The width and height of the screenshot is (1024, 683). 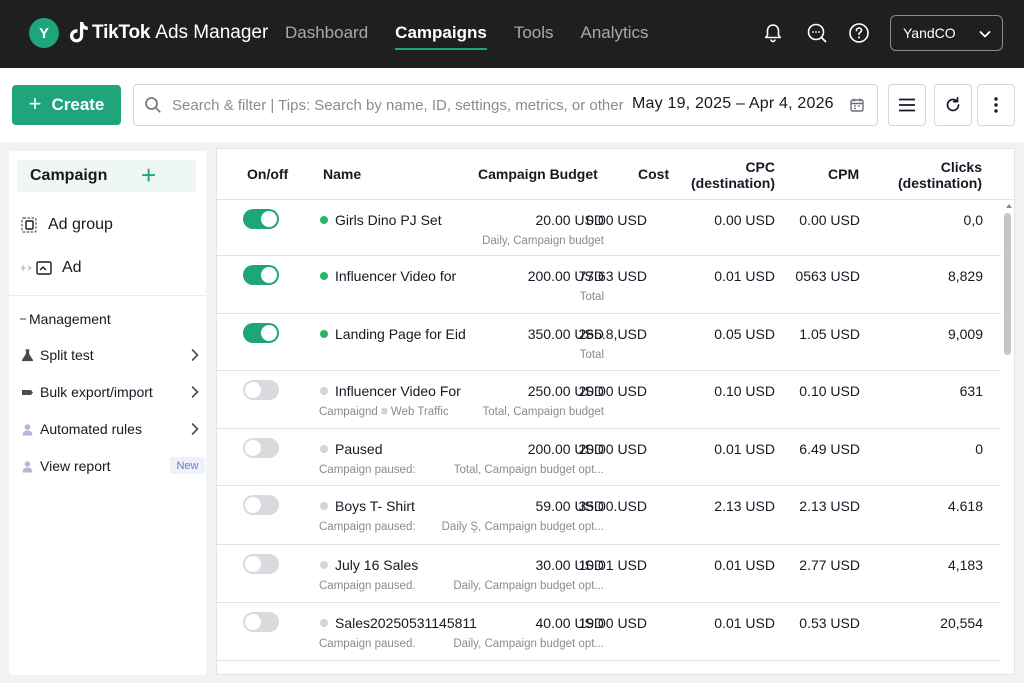 I want to click on col-header-cpc: CPC (destination), so click(x=731, y=175).